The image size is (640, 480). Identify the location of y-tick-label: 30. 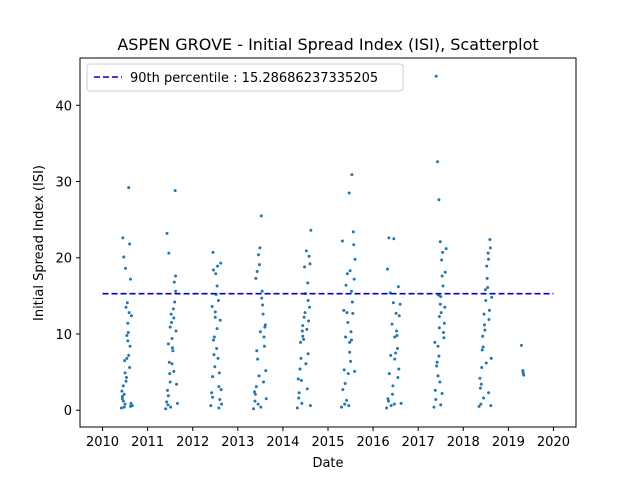
(63, 183).